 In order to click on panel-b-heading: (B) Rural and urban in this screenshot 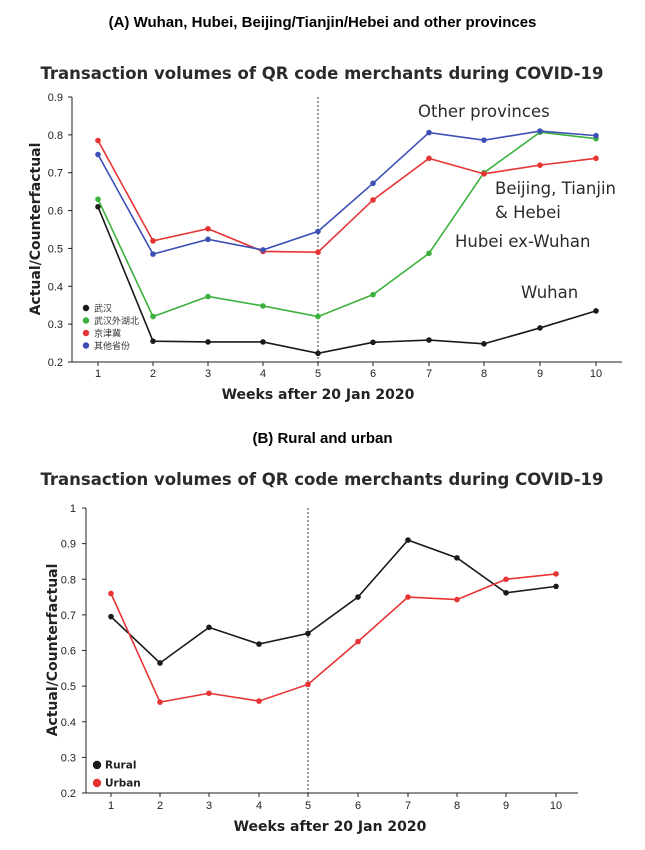, I will do `click(322, 438)`.